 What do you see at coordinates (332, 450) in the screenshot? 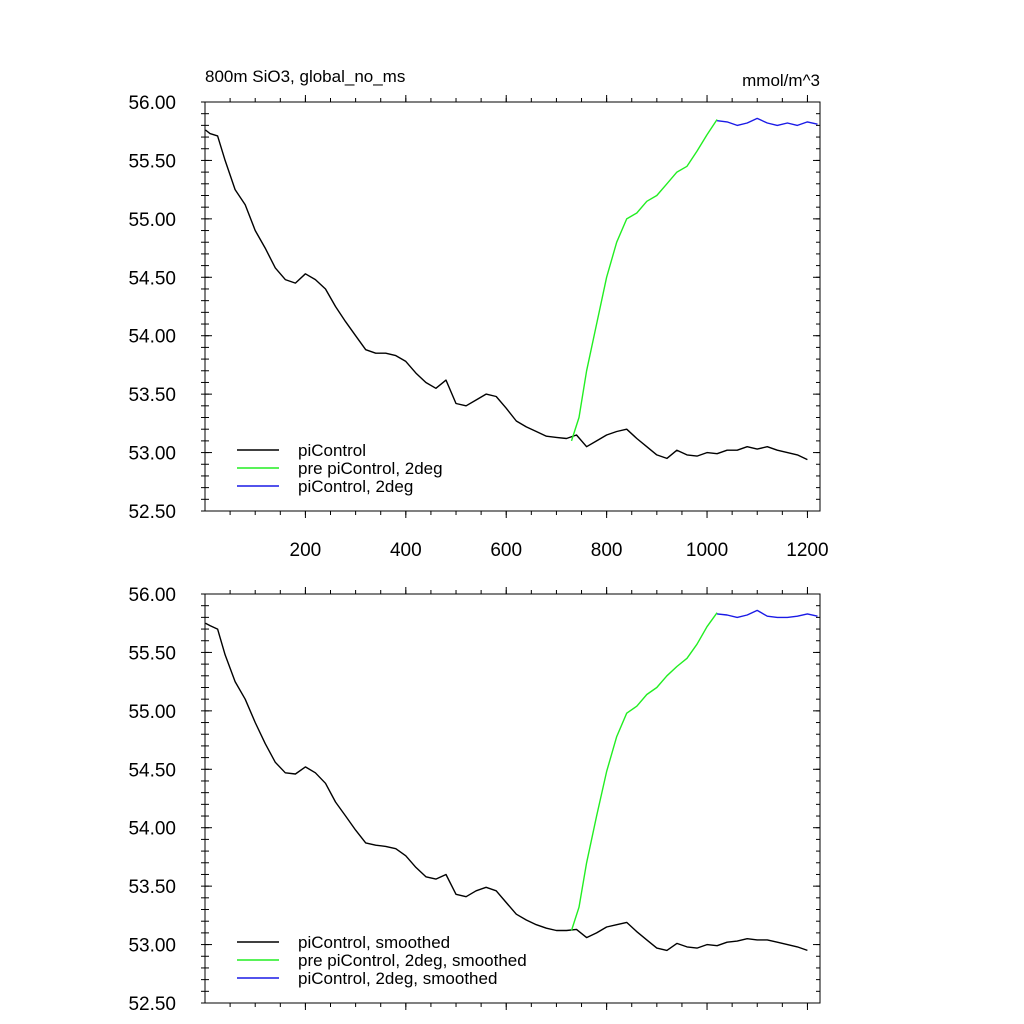
I see `legend-label: piControl` at bounding box center [332, 450].